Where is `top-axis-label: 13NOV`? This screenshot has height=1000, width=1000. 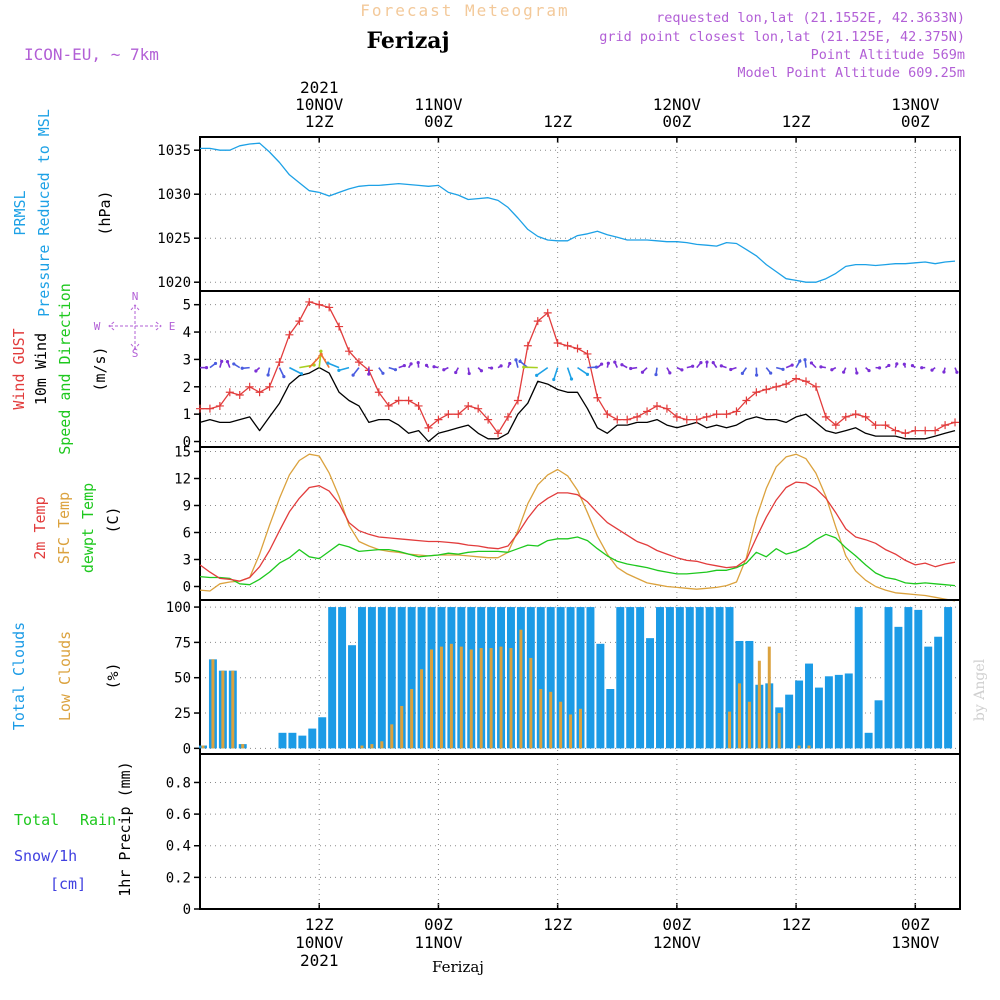 top-axis-label: 13NOV is located at coordinates (915, 104).